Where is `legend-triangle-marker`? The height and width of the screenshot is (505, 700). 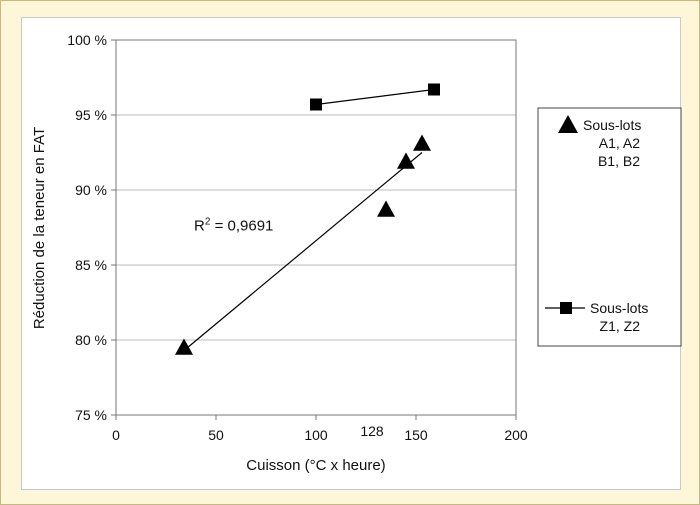 legend-triangle-marker is located at coordinates (568, 124).